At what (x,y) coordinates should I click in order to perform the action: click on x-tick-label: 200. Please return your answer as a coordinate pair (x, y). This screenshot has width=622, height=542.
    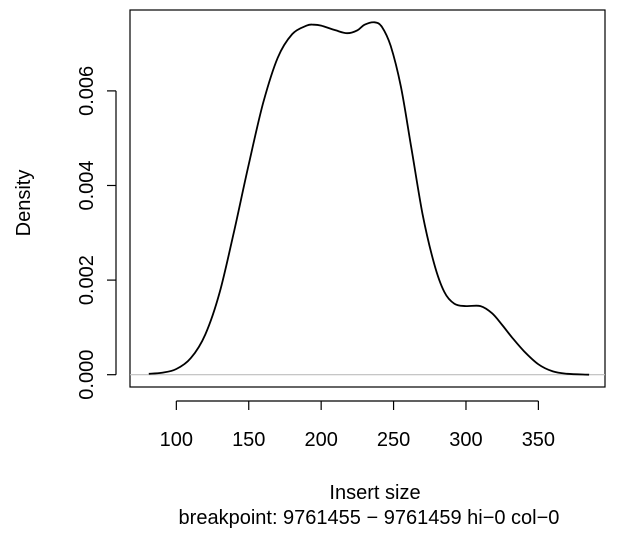
    Looking at the image, I should click on (320, 440).